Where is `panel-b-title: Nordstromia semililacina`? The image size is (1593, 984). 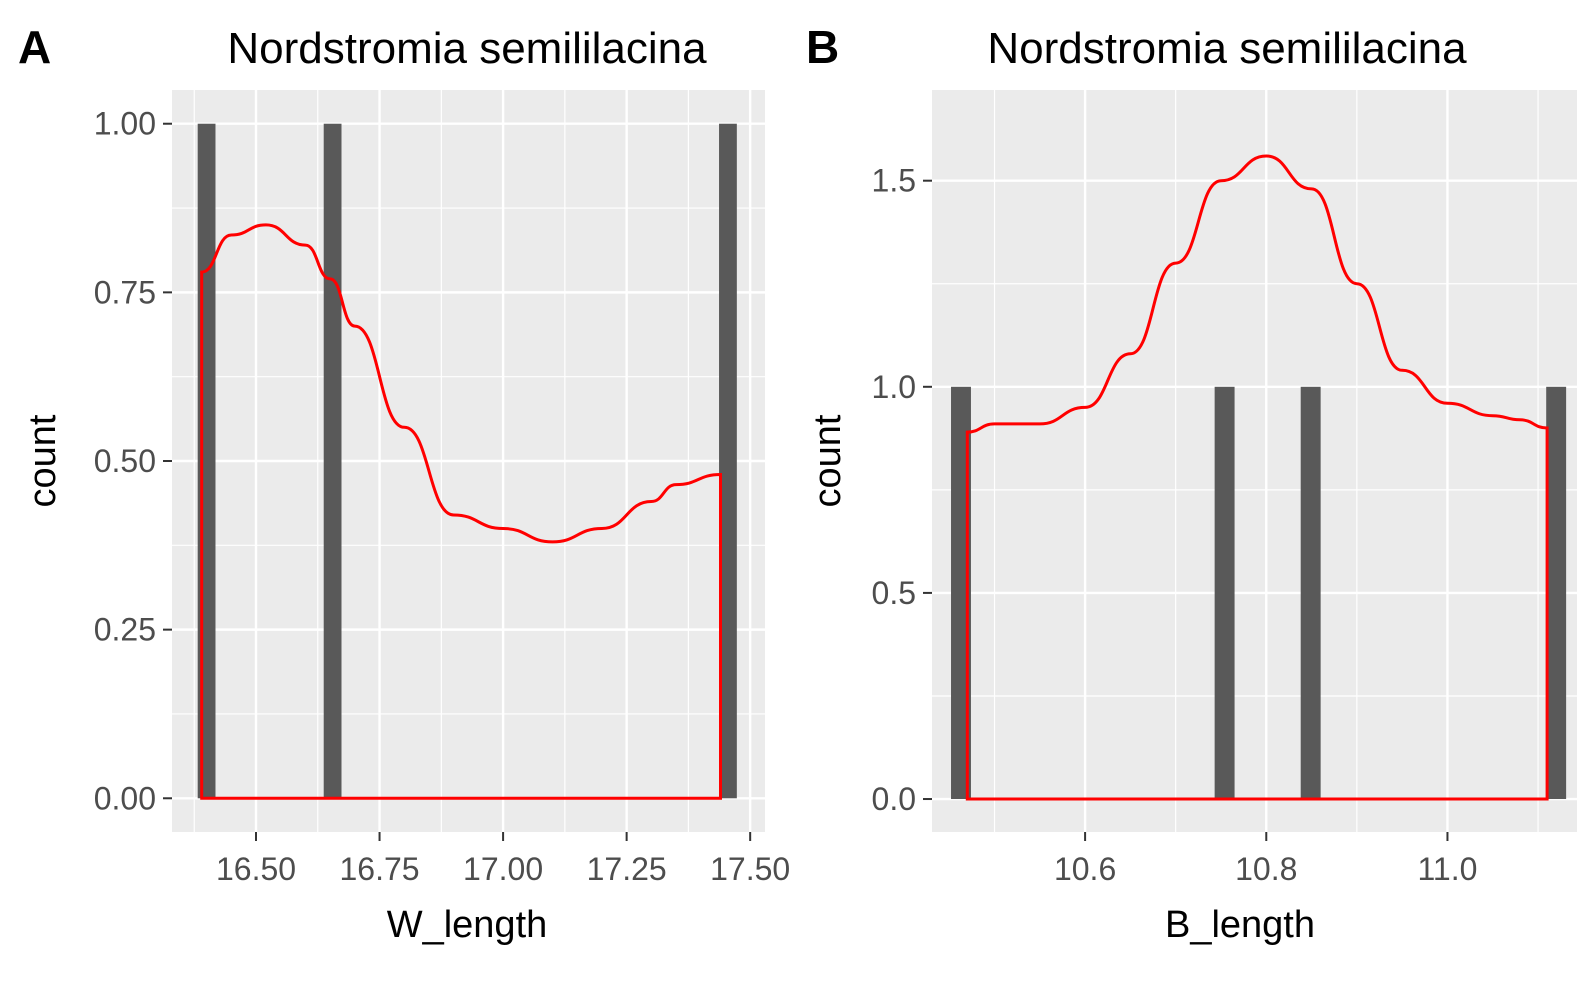 panel-b-title: Nordstromia semililacina is located at coordinates (1227, 48).